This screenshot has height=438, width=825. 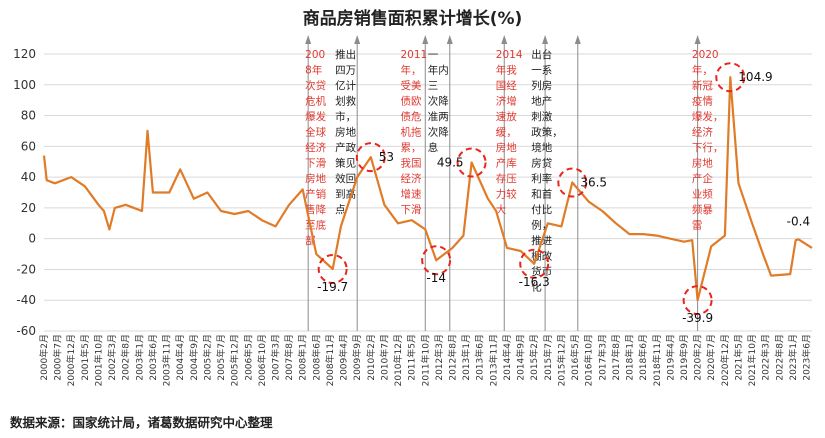 What do you see at coordinates (506, 116) in the screenshot?
I see `annotation-line: 速放` at bounding box center [506, 116].